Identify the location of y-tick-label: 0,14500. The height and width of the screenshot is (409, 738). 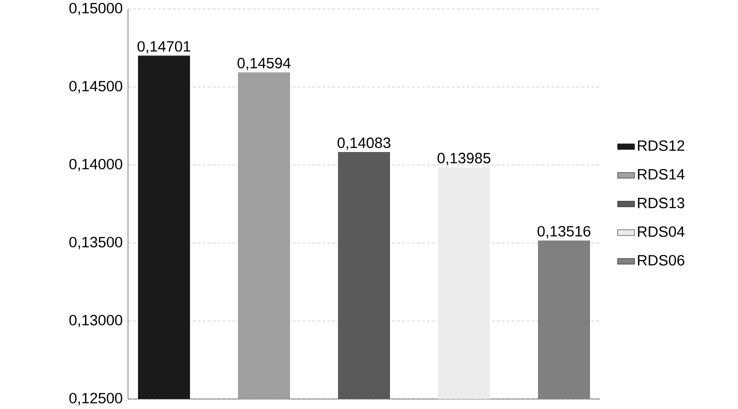
(95, 87).